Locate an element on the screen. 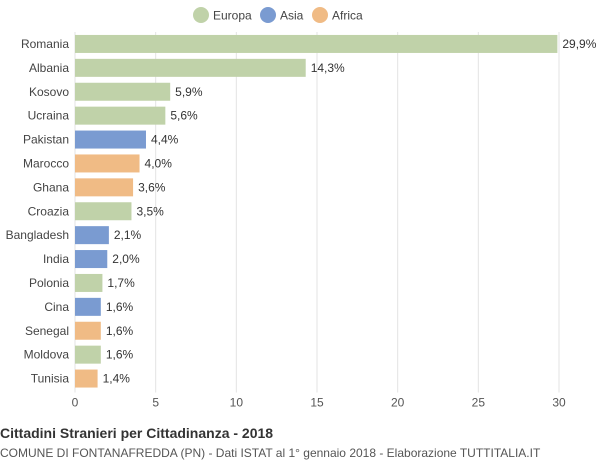 This screenshot has width=600, height=460. x-tick-label: 30 is located at coordinates (559, 403).